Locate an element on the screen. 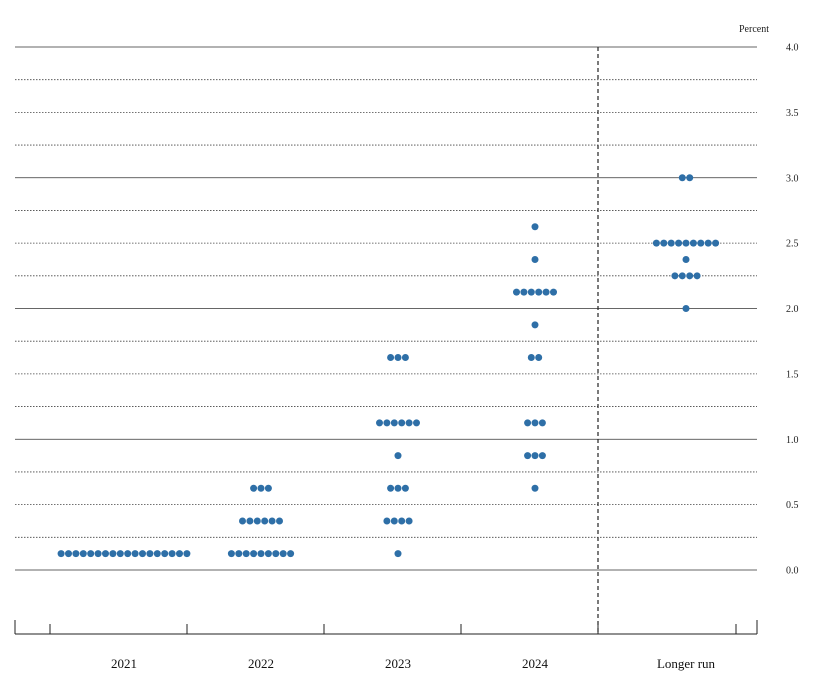 Image resolution: width=819 pixels, height=683 pixels. y-tick-label: 3.0 is located at coordinates (792, 178).